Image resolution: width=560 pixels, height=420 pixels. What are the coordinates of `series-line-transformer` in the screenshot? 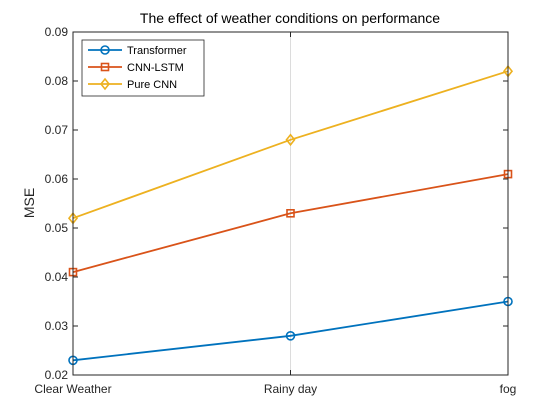 It's located at (290, 331).